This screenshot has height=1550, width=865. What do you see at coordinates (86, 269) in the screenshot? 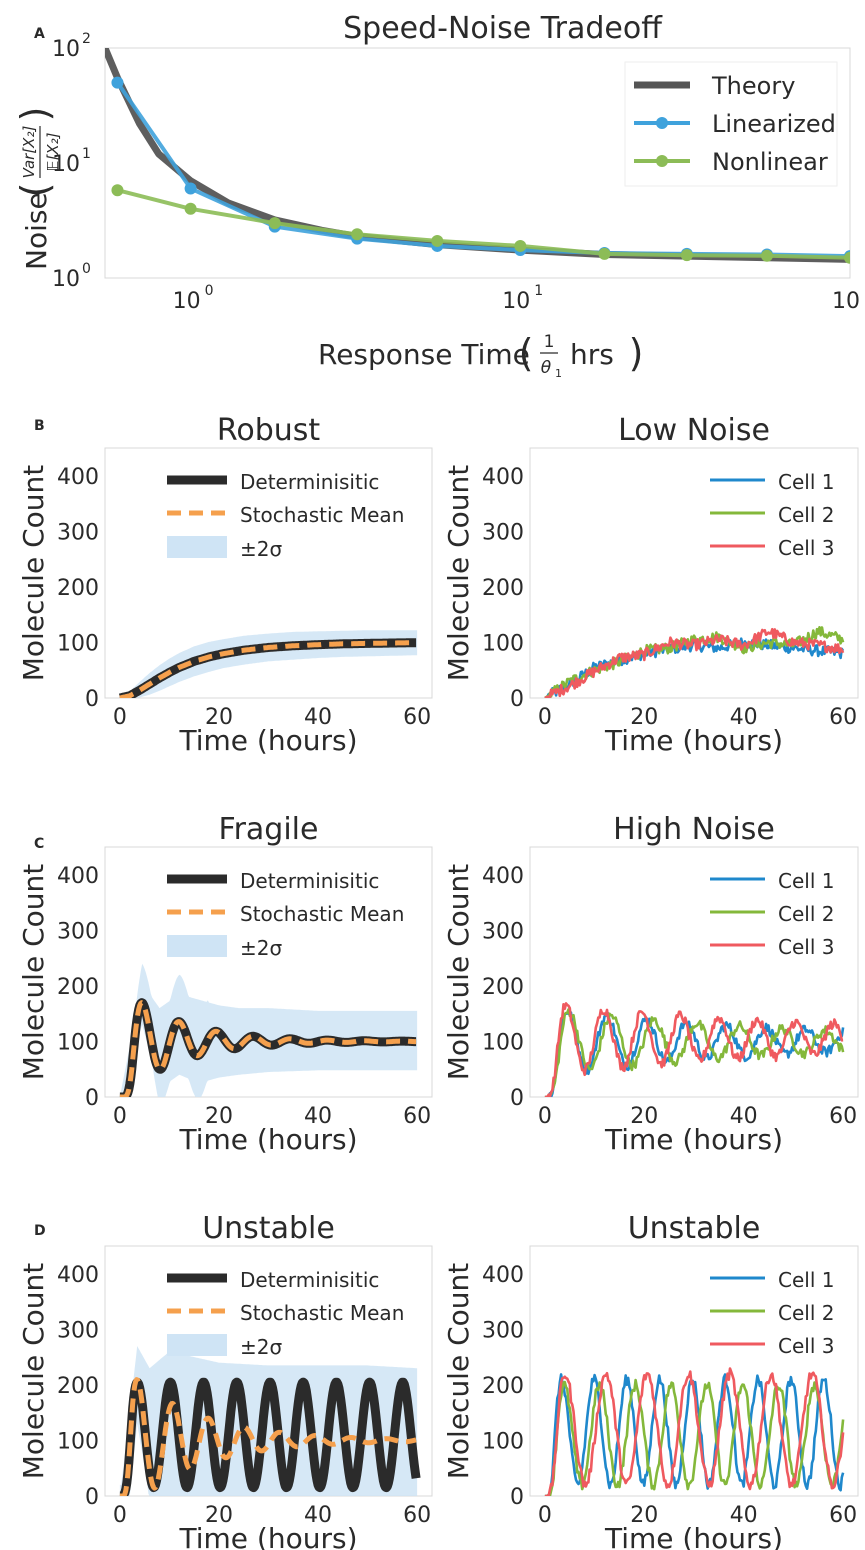
I see `y-tick-exp: 0` at bounding box center [86, 269].